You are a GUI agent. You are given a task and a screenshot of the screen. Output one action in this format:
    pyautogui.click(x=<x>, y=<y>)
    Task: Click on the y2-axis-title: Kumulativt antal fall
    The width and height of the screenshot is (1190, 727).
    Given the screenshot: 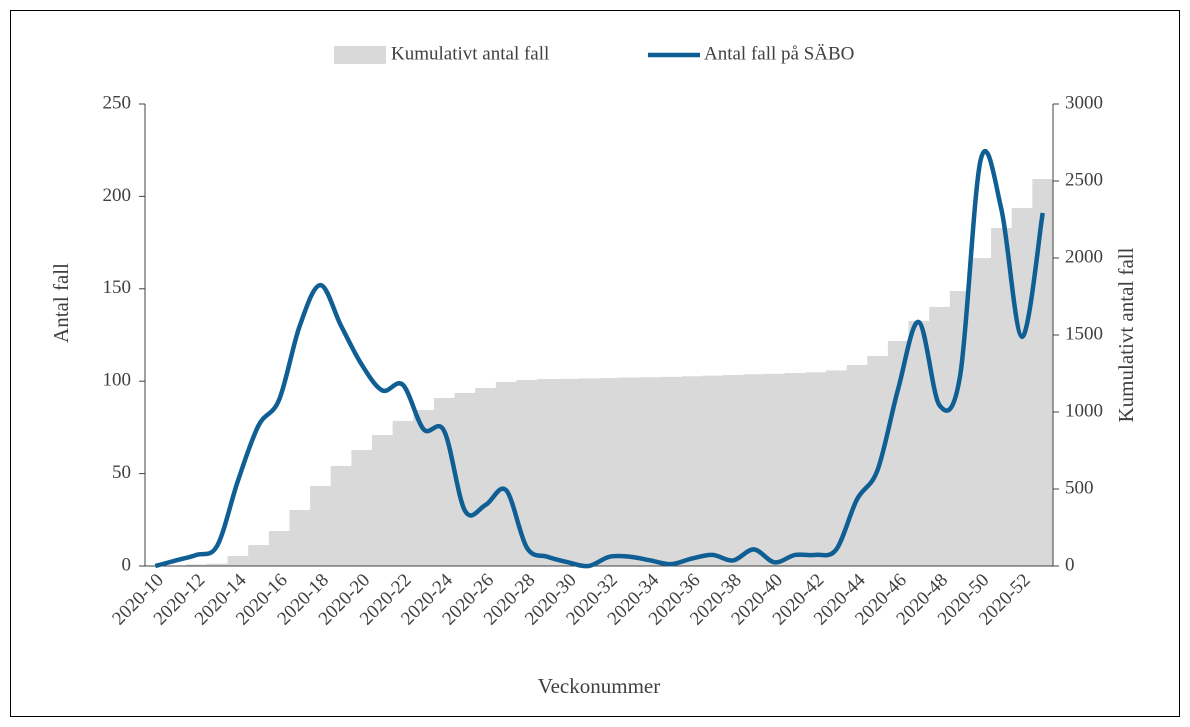 What is the action you would take?
    pyautogui.click(x=1126, y=334)
    